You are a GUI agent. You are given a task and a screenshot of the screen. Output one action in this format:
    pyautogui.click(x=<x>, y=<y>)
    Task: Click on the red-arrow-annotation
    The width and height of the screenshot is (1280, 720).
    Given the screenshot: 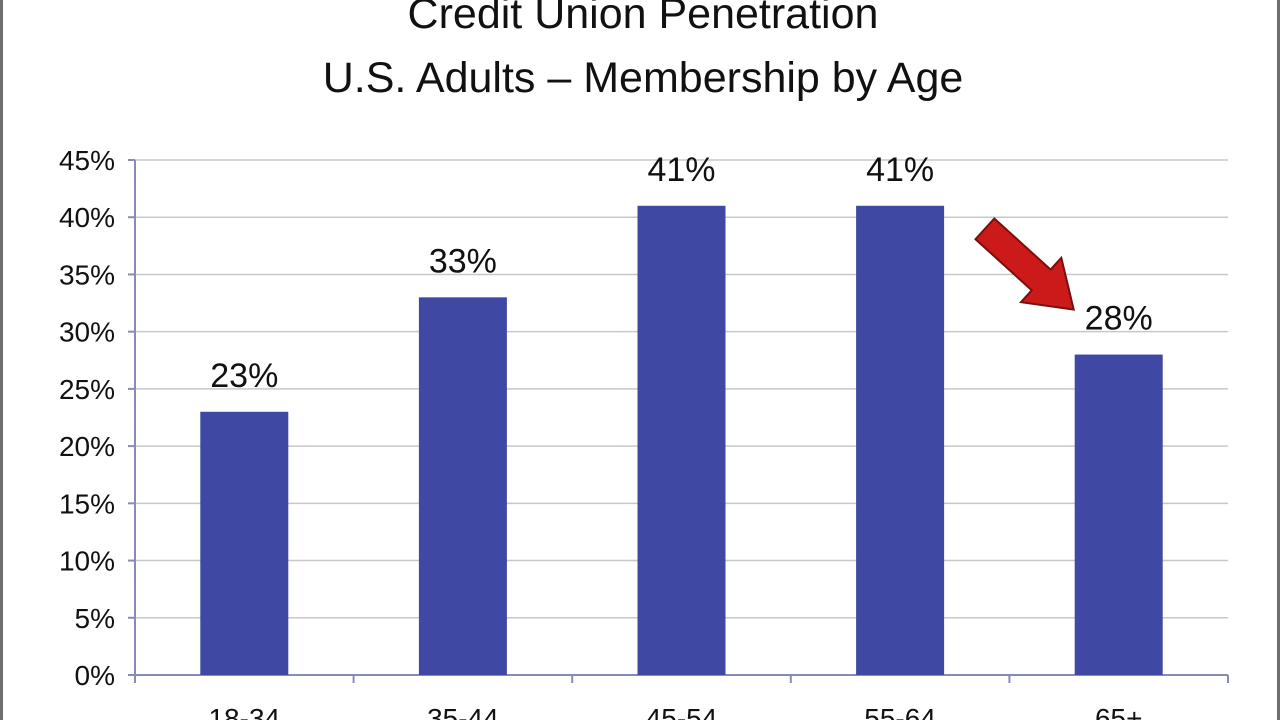 What is the action you would take?
    pyautogui.click(x=1025, y=264)
    